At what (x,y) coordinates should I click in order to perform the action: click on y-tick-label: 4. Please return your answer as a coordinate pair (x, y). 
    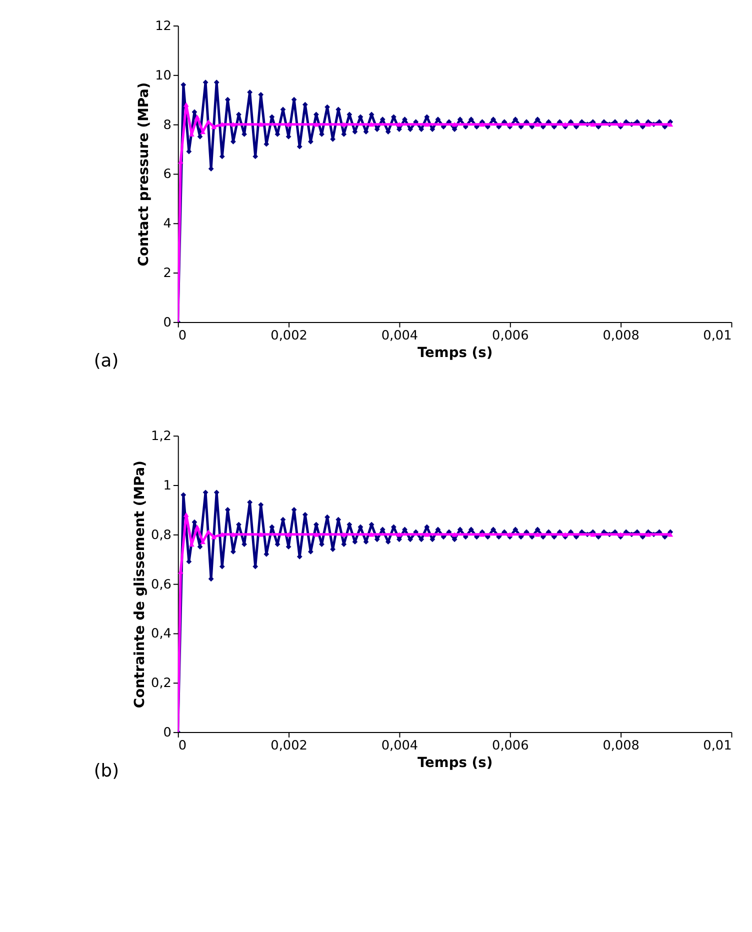
    Looking at the image, I should click on (167, 224).